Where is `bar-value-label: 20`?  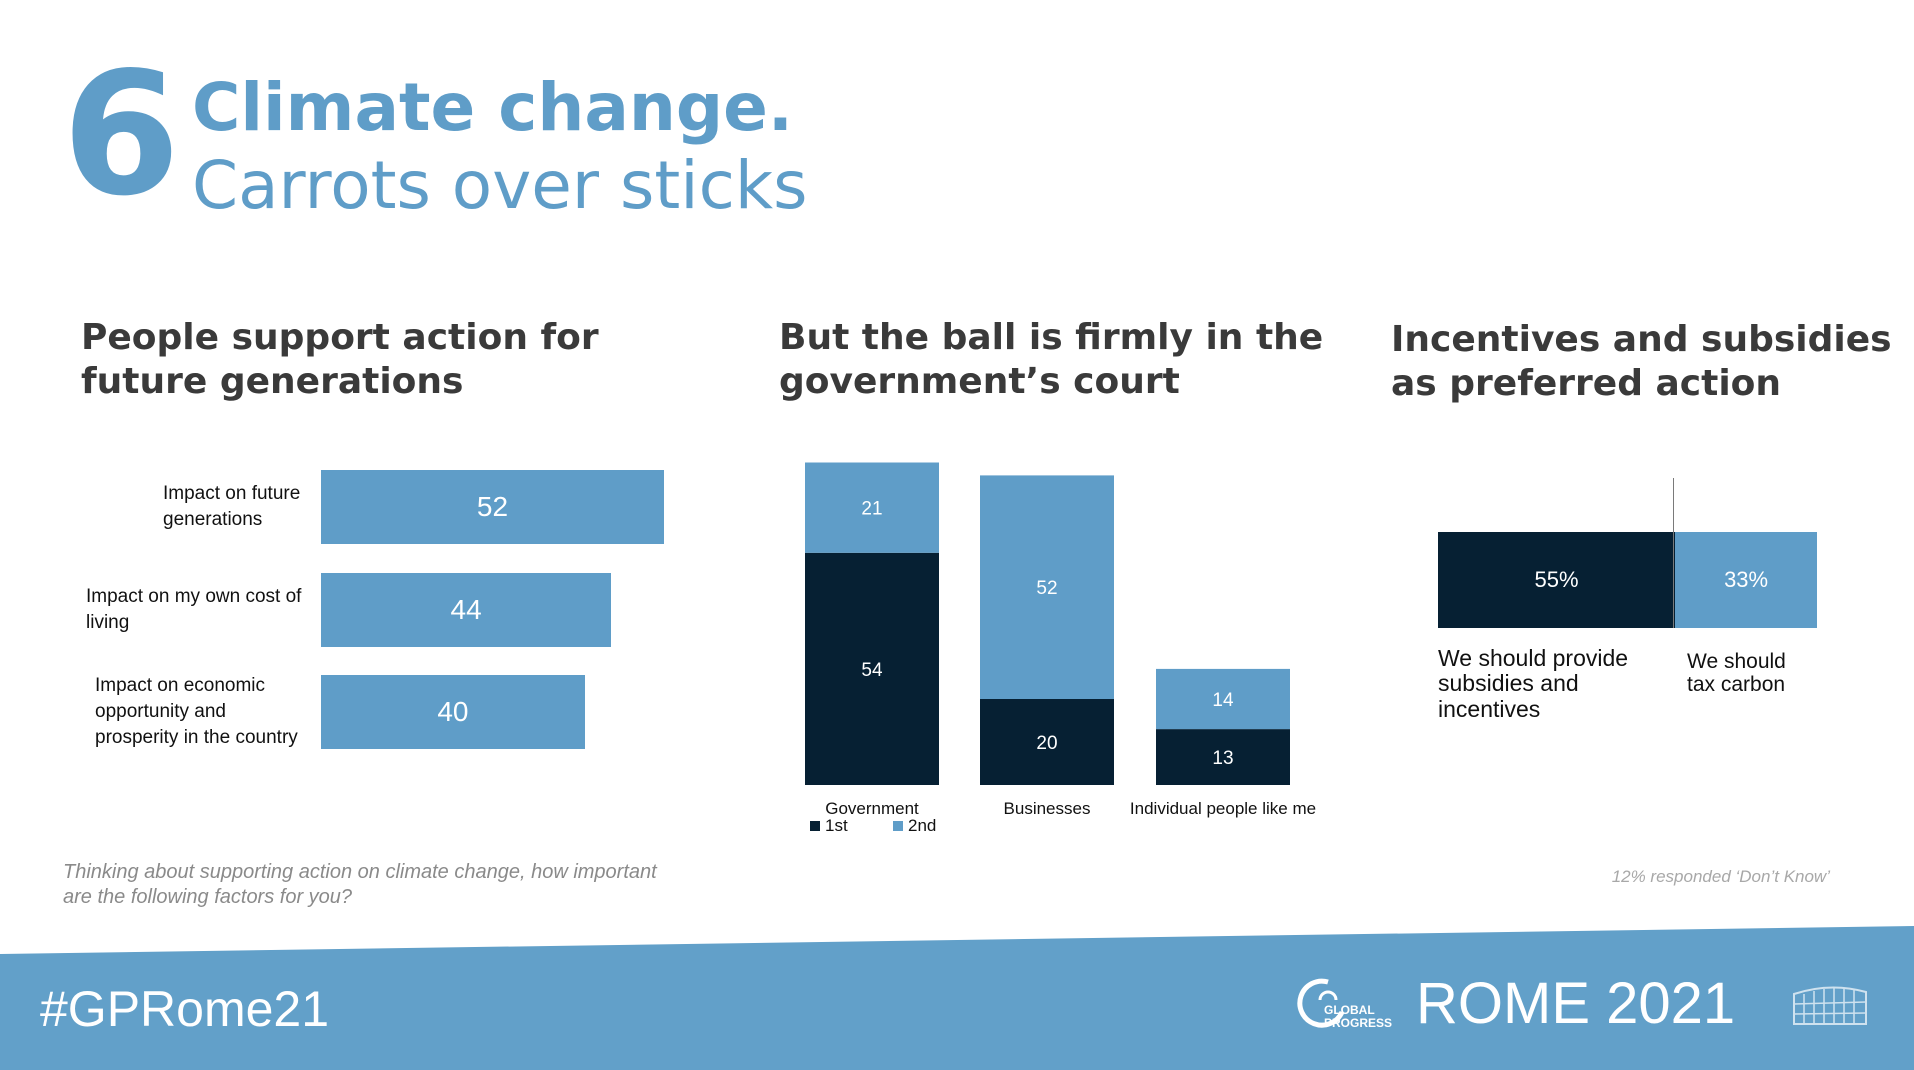 bar-value-label: 20 is located at coordinates (1046, 743).